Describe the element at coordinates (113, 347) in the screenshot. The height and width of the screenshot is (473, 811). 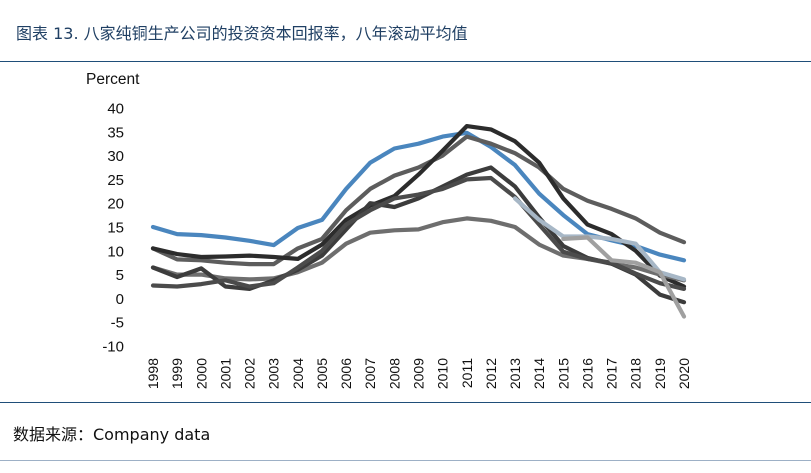
I see `y-tick-label: -10` at that location.